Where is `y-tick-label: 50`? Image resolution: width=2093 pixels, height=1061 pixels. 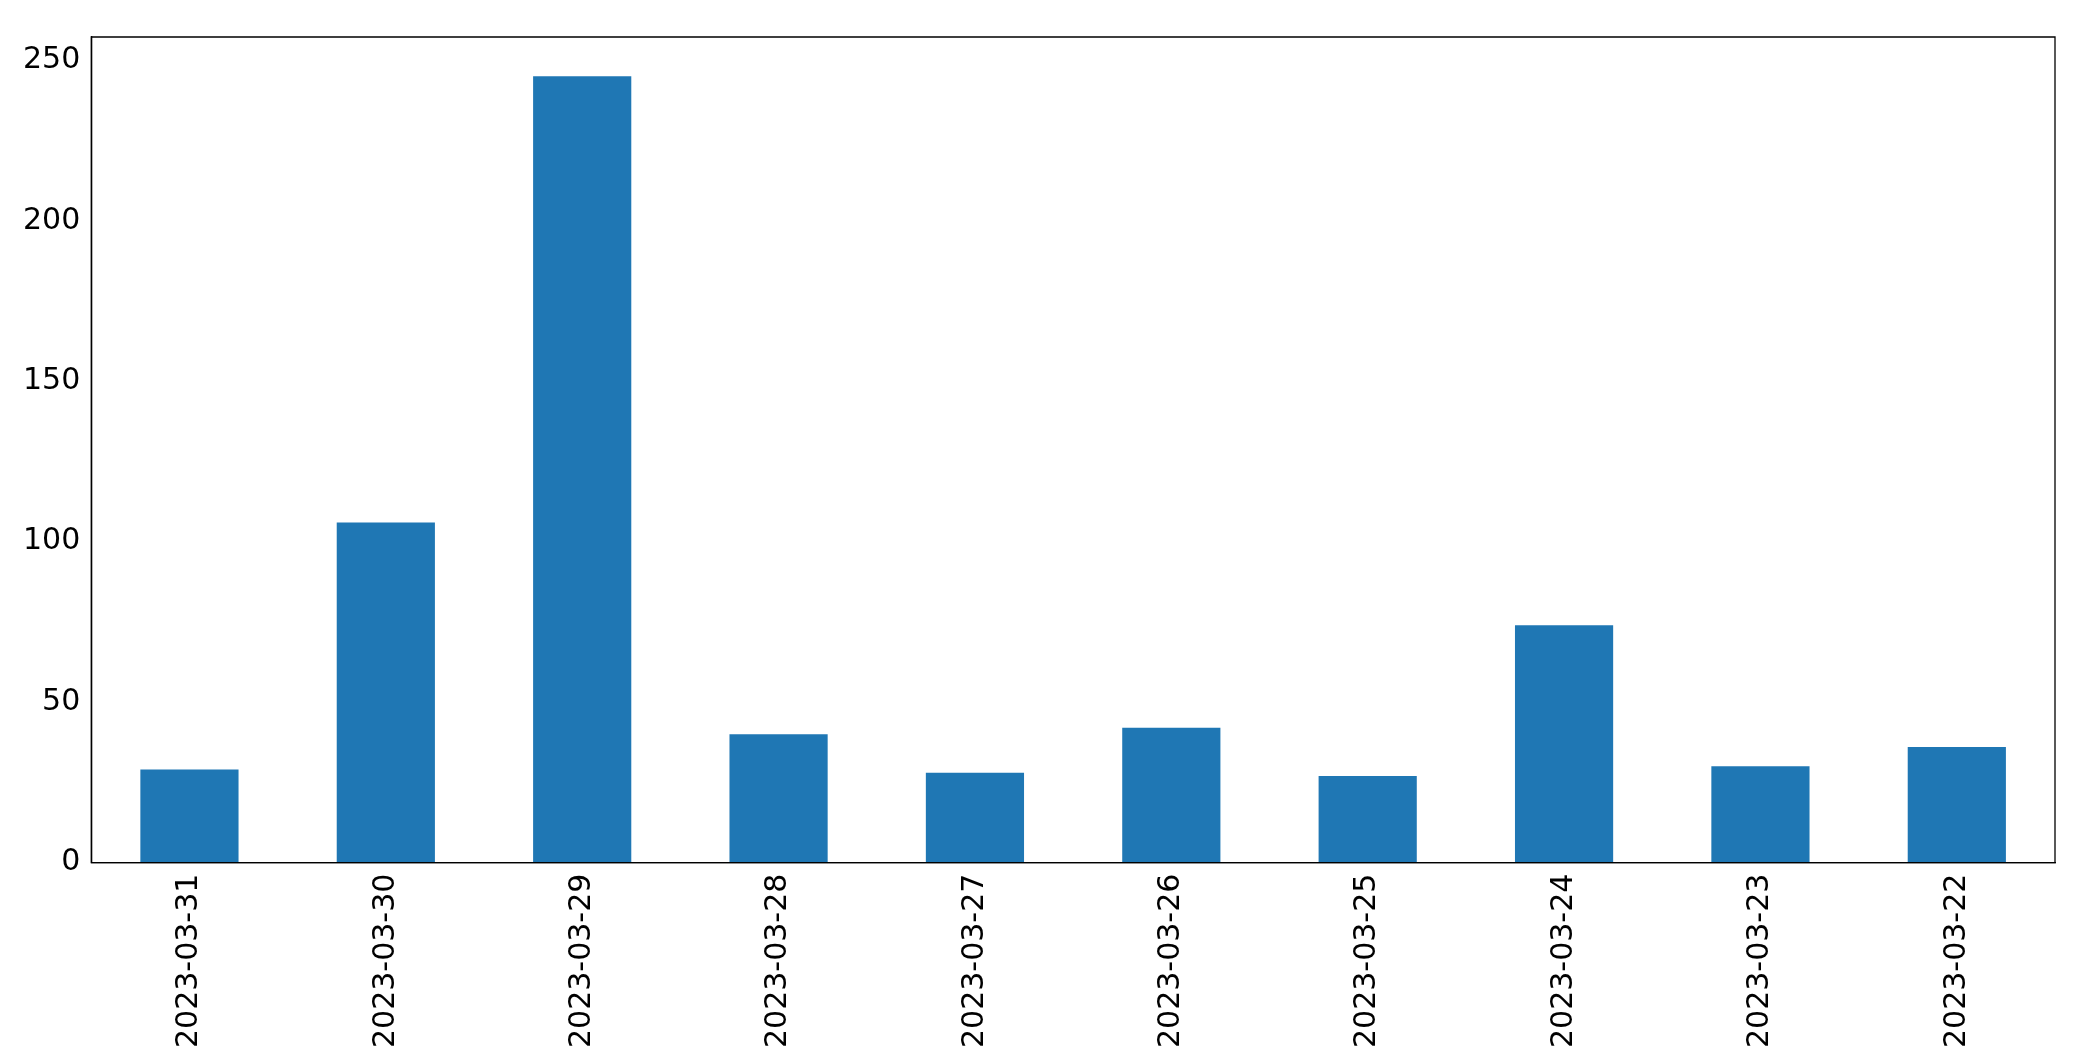 y-tick-label: 50 is located at coordinates (61, 699).